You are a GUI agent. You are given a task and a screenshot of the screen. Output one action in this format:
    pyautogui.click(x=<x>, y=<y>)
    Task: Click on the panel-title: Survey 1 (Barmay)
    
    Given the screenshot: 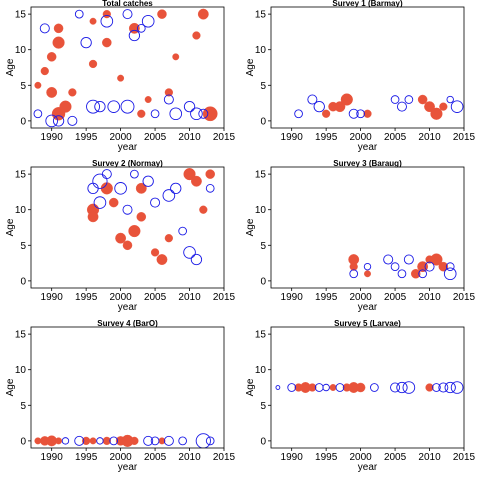 What is the action you would take?
    pyautogui.click(x=367, y=4)
    